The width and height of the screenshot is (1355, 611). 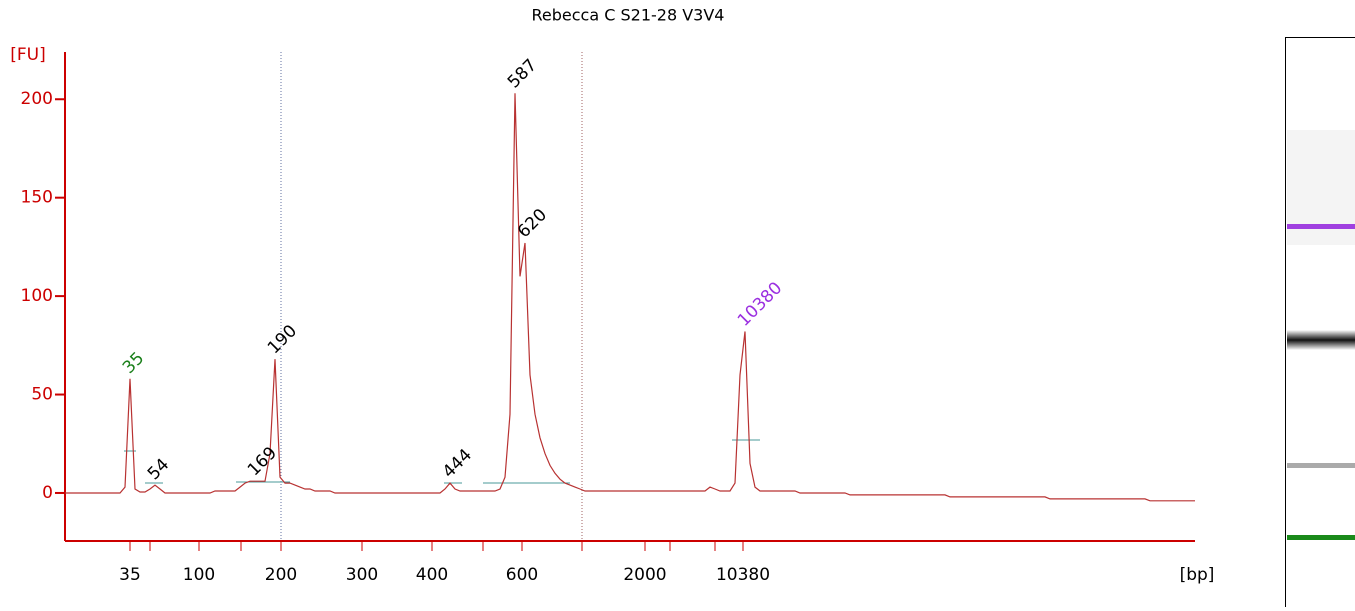 What do you see at coordinates (199, 575) in the screenshot?
I see `x-tick-label: 100` at bounding box center [199, 575].